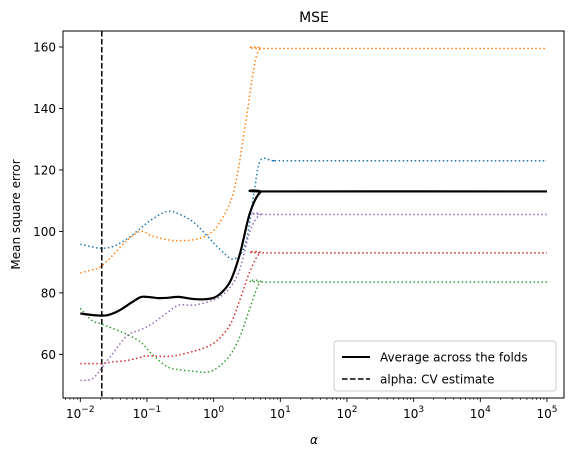 This screenshot has width=571, height=457. I want to click on x-tick-label: 10⁴, so click(480, 413).